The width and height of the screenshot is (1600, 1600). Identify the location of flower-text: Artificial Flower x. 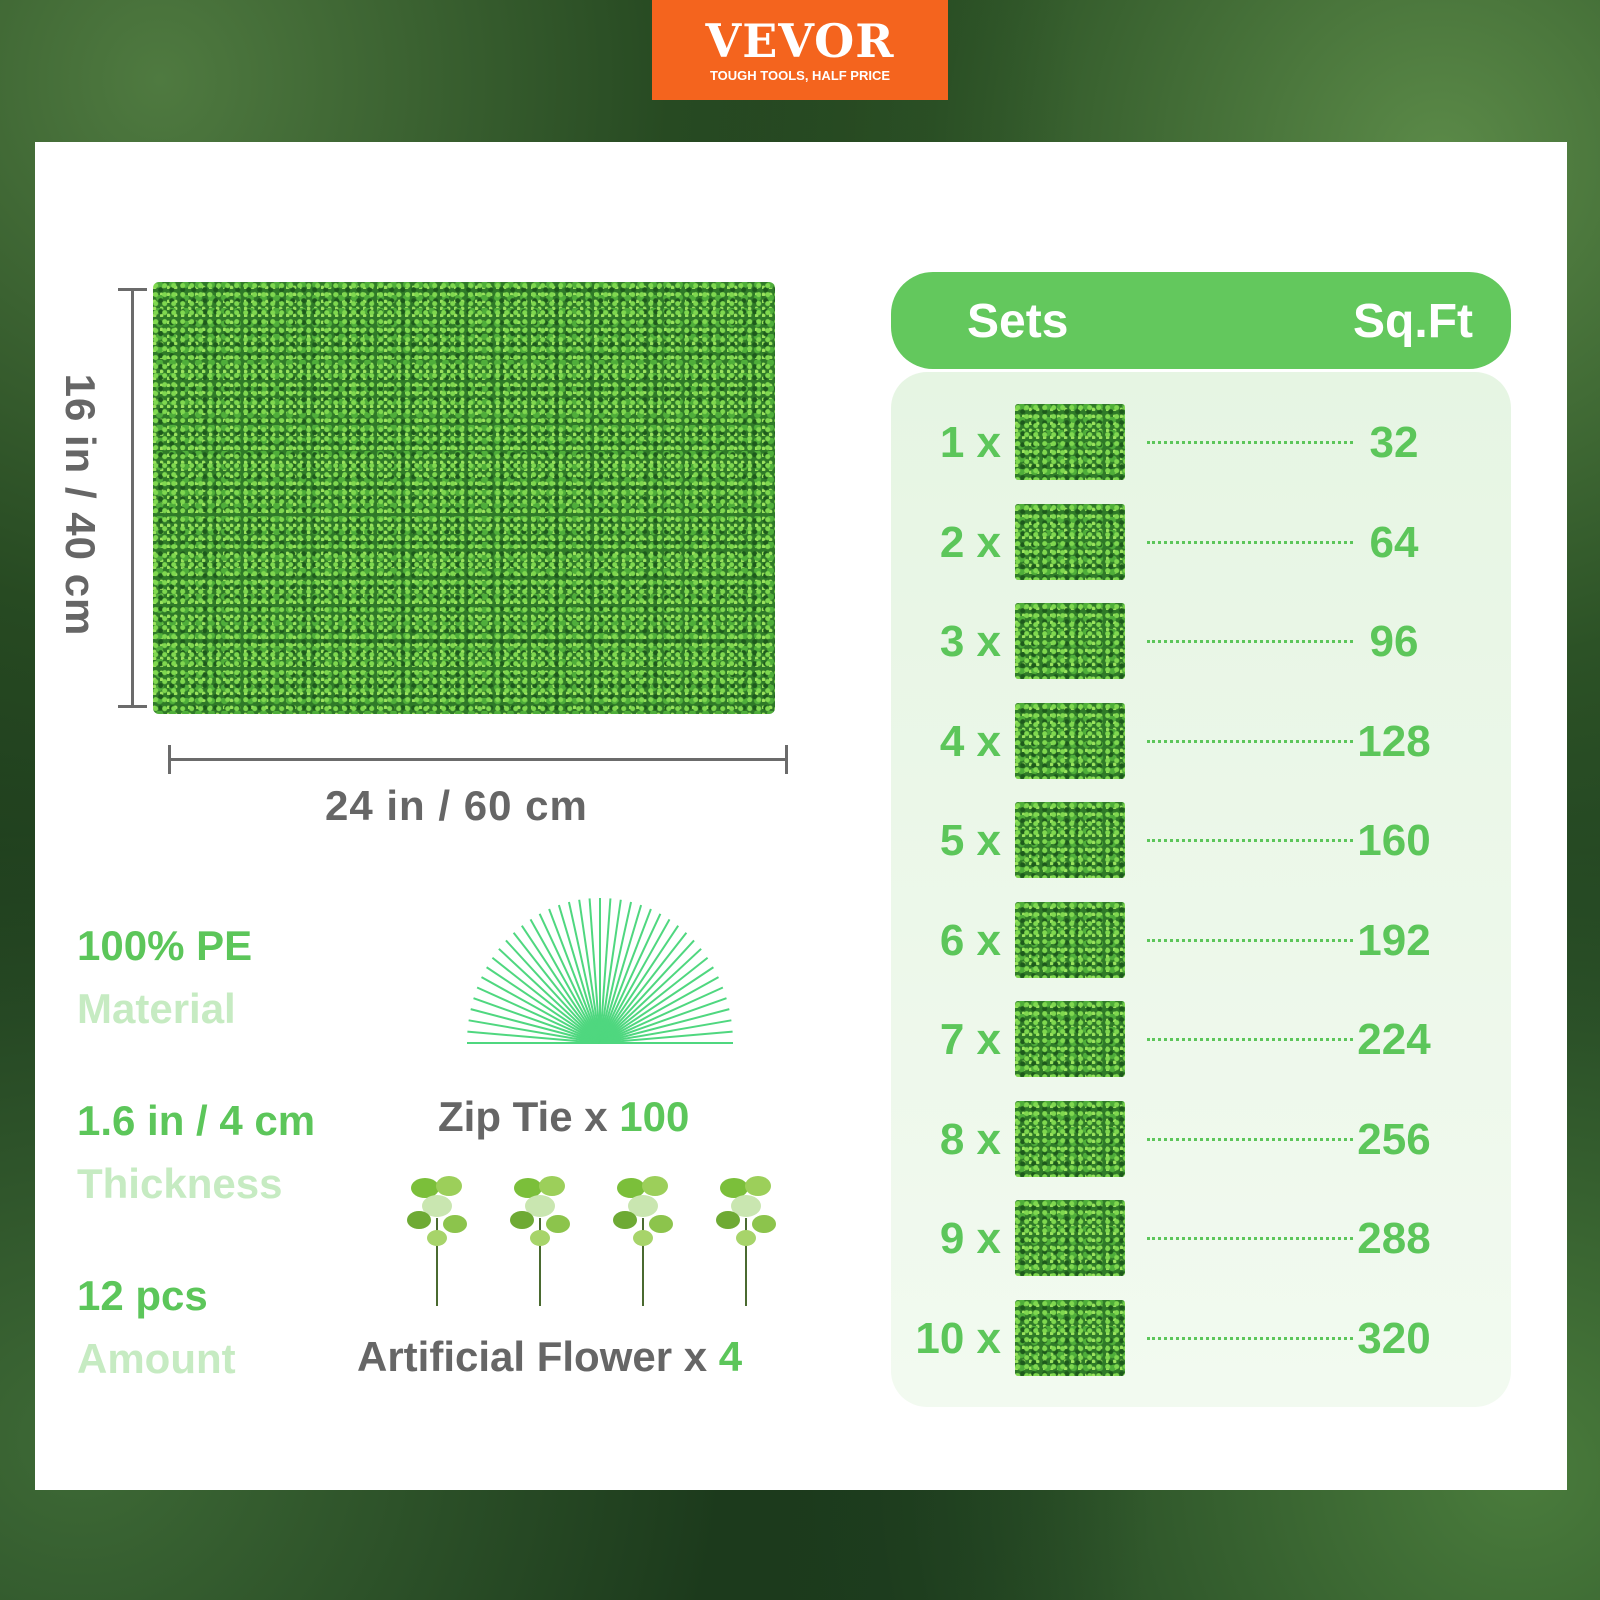
(538, 1356).